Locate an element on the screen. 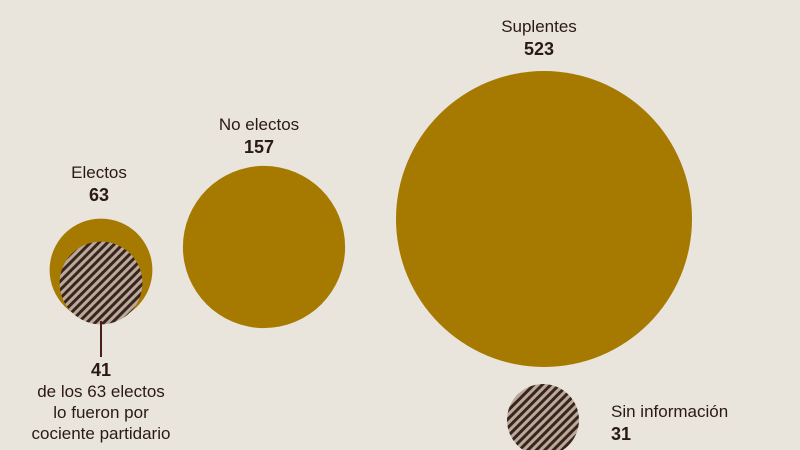 This screenshot has height=450, width=800. label-cociente-line3: cociente partidario is located at coordinates (101, 433).